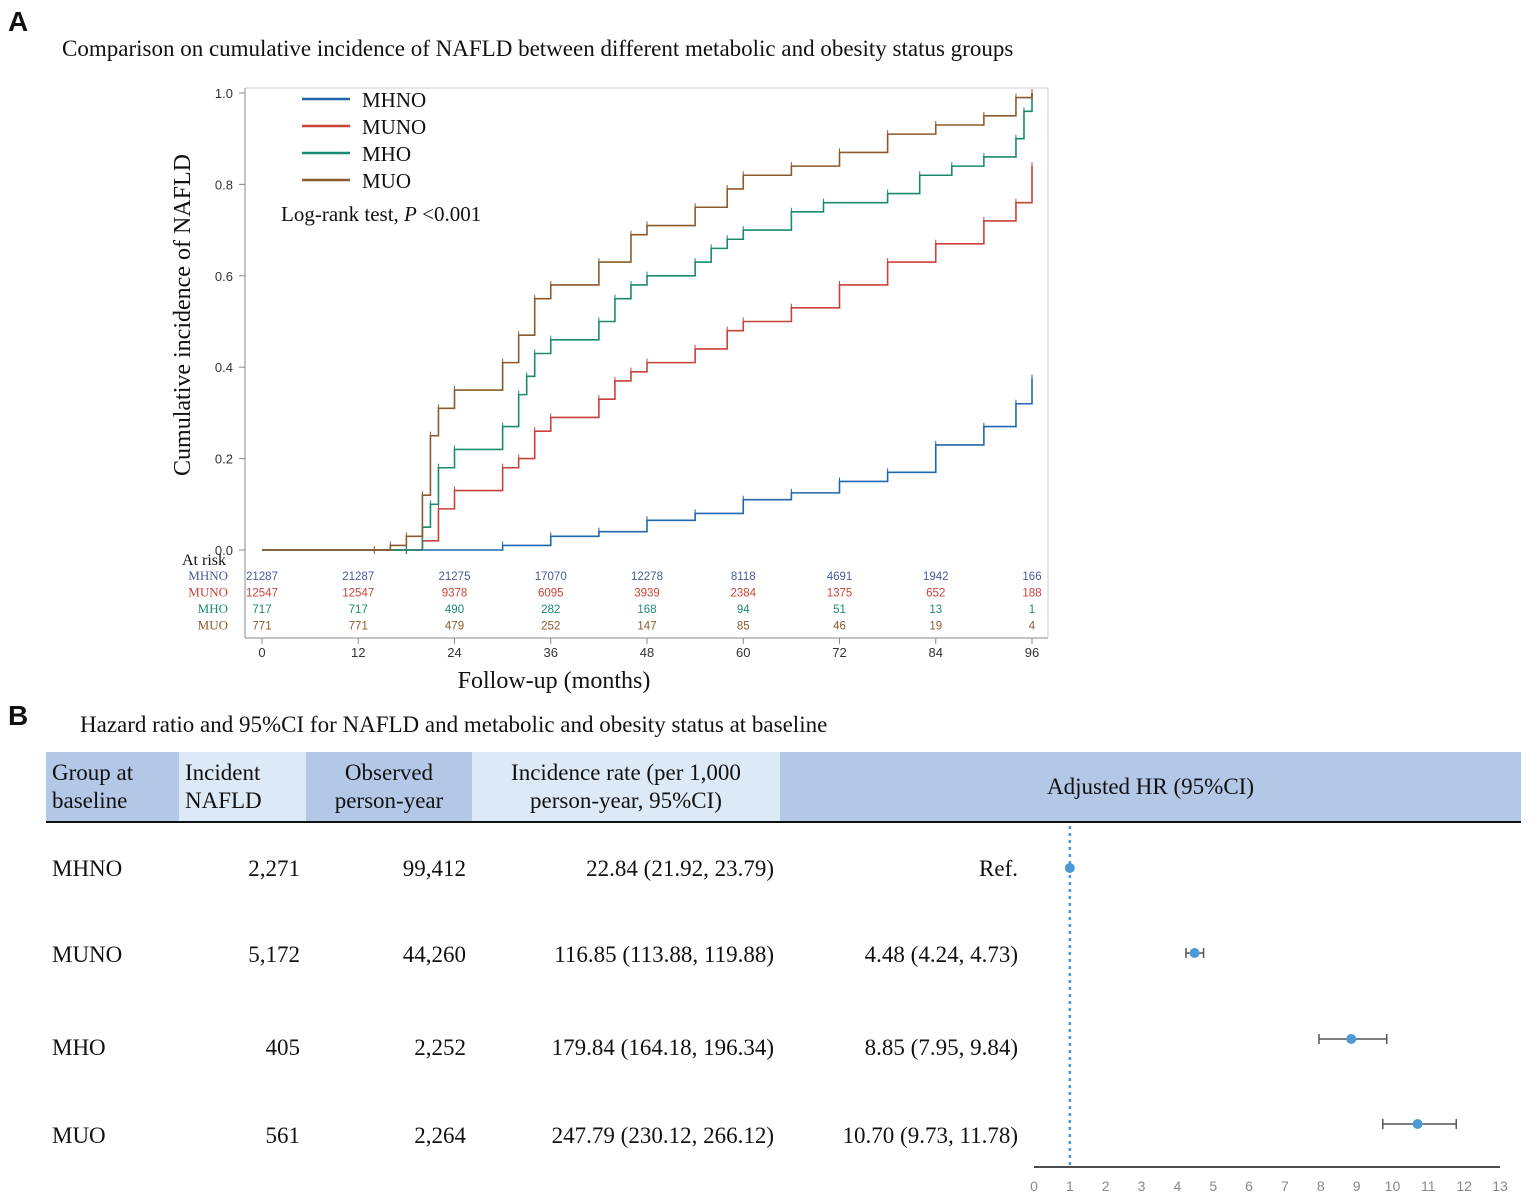 Image resolution: width=1535 pixels, height=1201 pixels. What do you see at coordinates (1032, 627) in the screenshot?
I see `at-risk-value: 4` at bounding box center [1032, 627].